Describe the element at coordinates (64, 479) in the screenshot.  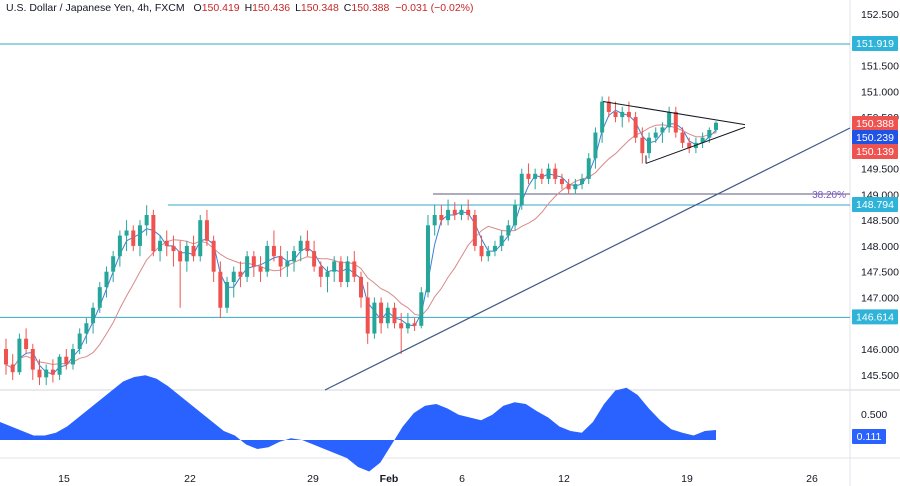
I see `time-tick-label: 15` at that location.